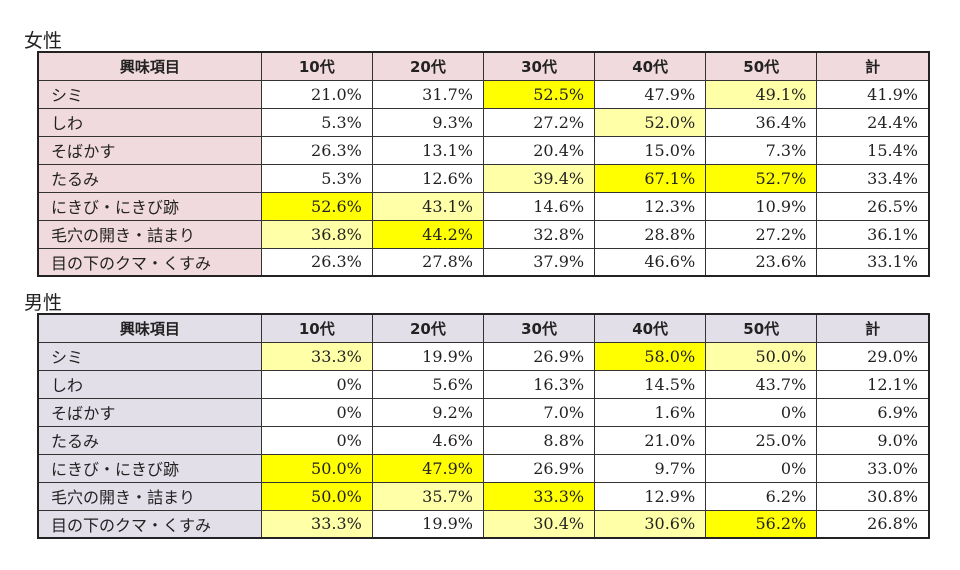 Image resolution: width=960 pixels, height=570 pixels. Describe the element at coordinates (650, 496) in the screenshot. I see `value-cell: 12.9%` at that location.